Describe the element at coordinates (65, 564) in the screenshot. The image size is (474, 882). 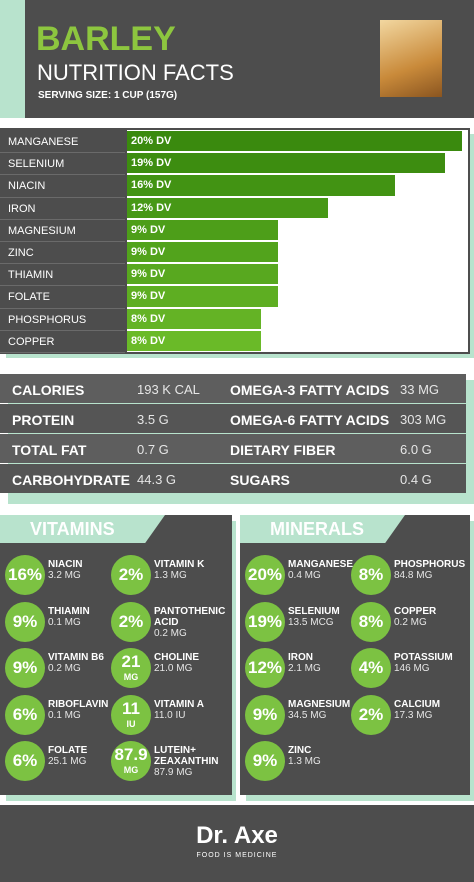
I see `nutrient-name: NIACIN` at that location.